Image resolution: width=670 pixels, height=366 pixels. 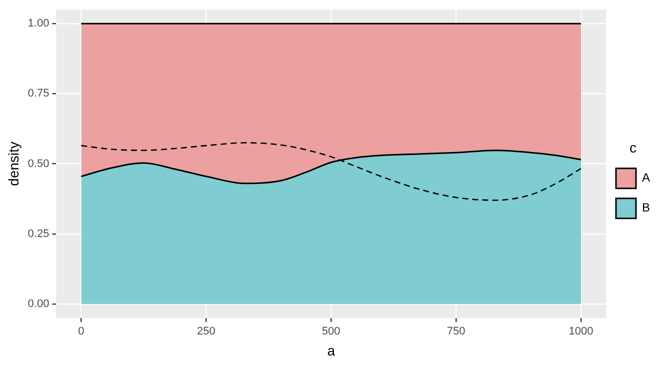 What do you see at coordinates (39, 304) in the screenshot?
I see `y-tick-label: 0.00` at bounding box center [39, 304].